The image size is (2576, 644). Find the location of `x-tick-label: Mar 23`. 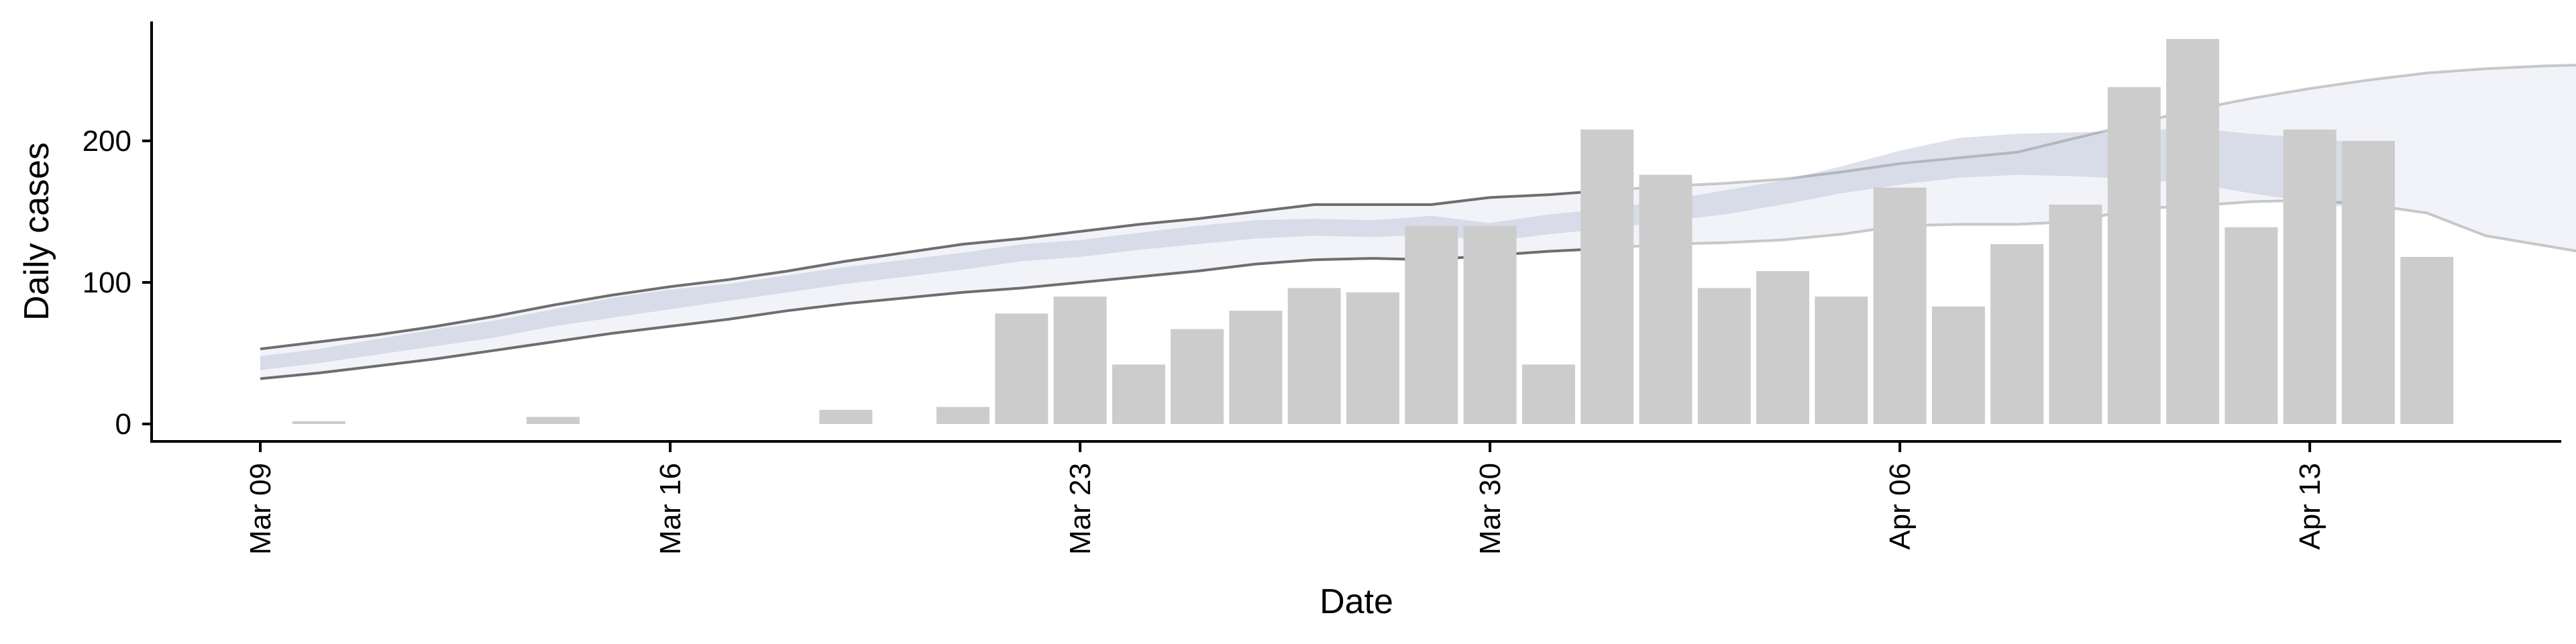

x-tick-label: Mar 23 is located at coordinates (1080, 509).